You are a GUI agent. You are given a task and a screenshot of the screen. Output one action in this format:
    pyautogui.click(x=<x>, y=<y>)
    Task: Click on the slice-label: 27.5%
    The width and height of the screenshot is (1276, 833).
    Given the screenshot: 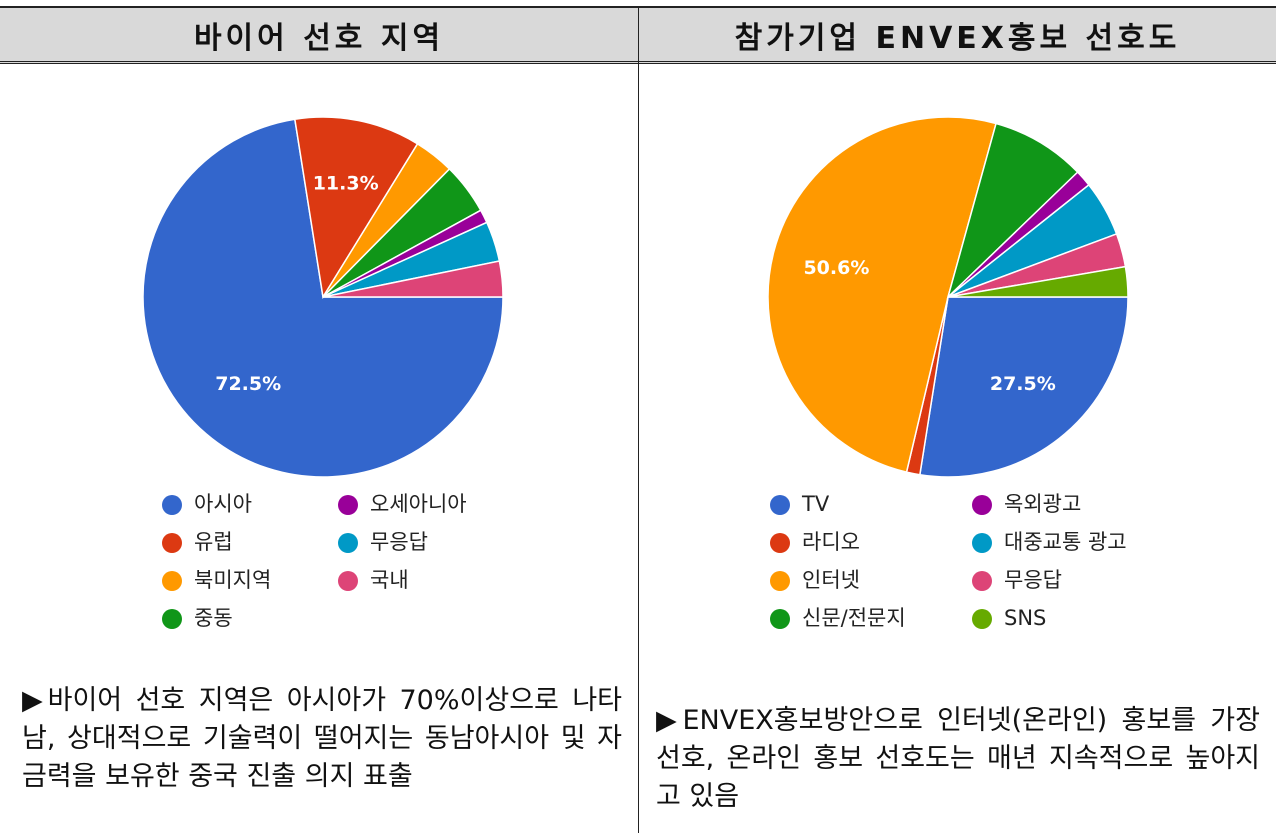 What is the action you would take?
    pyautogui.click(x=1023, y=384)
    